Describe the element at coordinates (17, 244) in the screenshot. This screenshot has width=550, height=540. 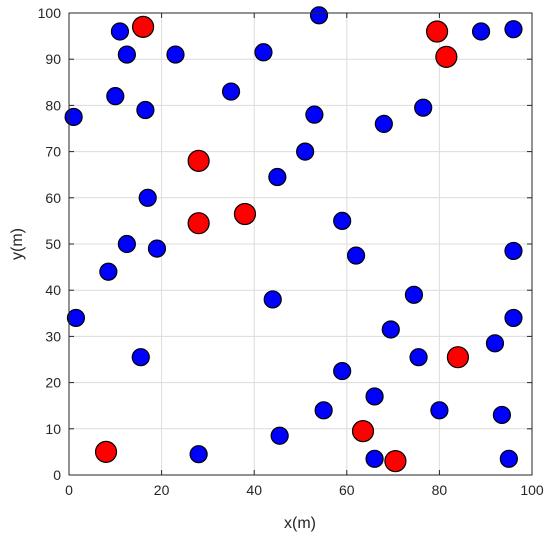
I see `y-axis-label: y(m)` at that location.